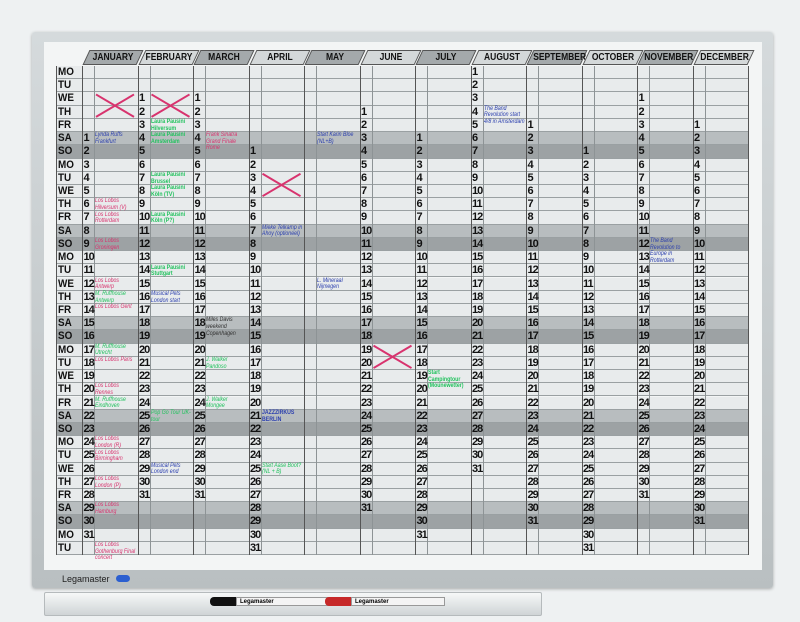 Image resolution: width=800 pixels, height=622 pixels. I want to click on red-marker: Legamaster, so click(385, 601).